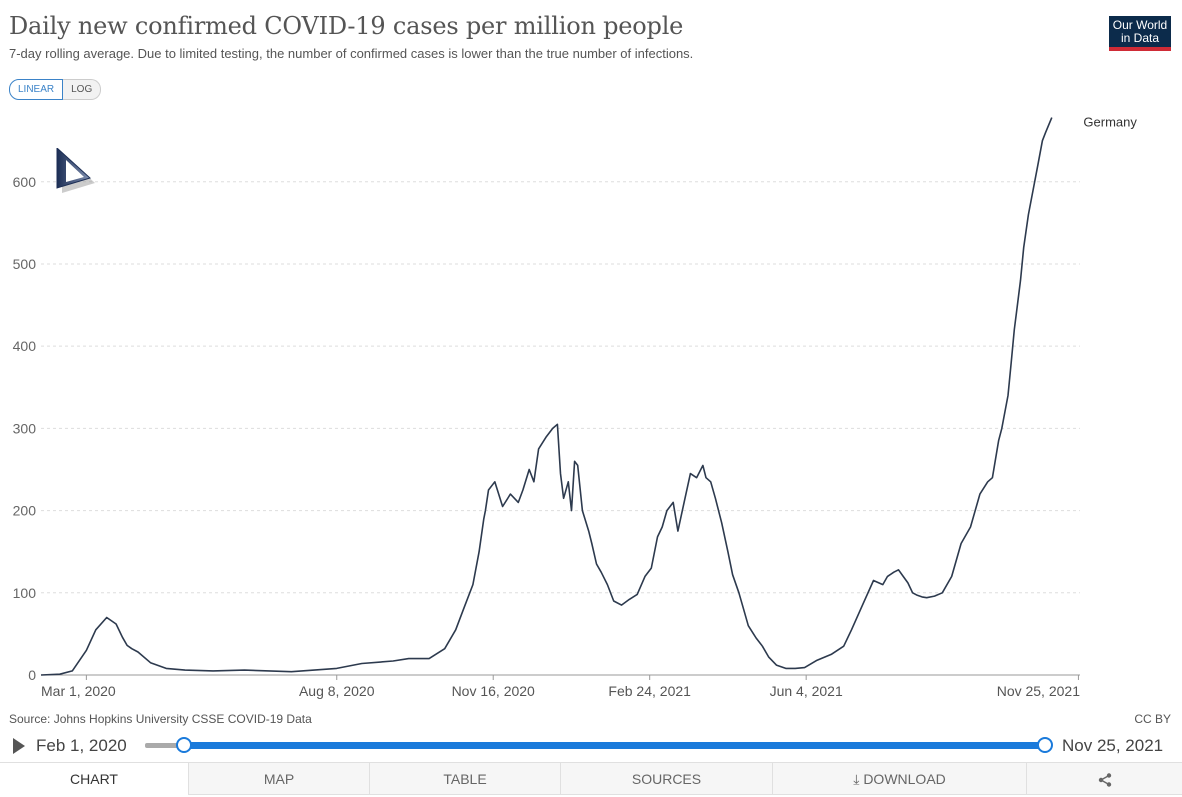 The width and height of the screenshot is (1182, 797). I want to click on play-icon, so click(19, 746).